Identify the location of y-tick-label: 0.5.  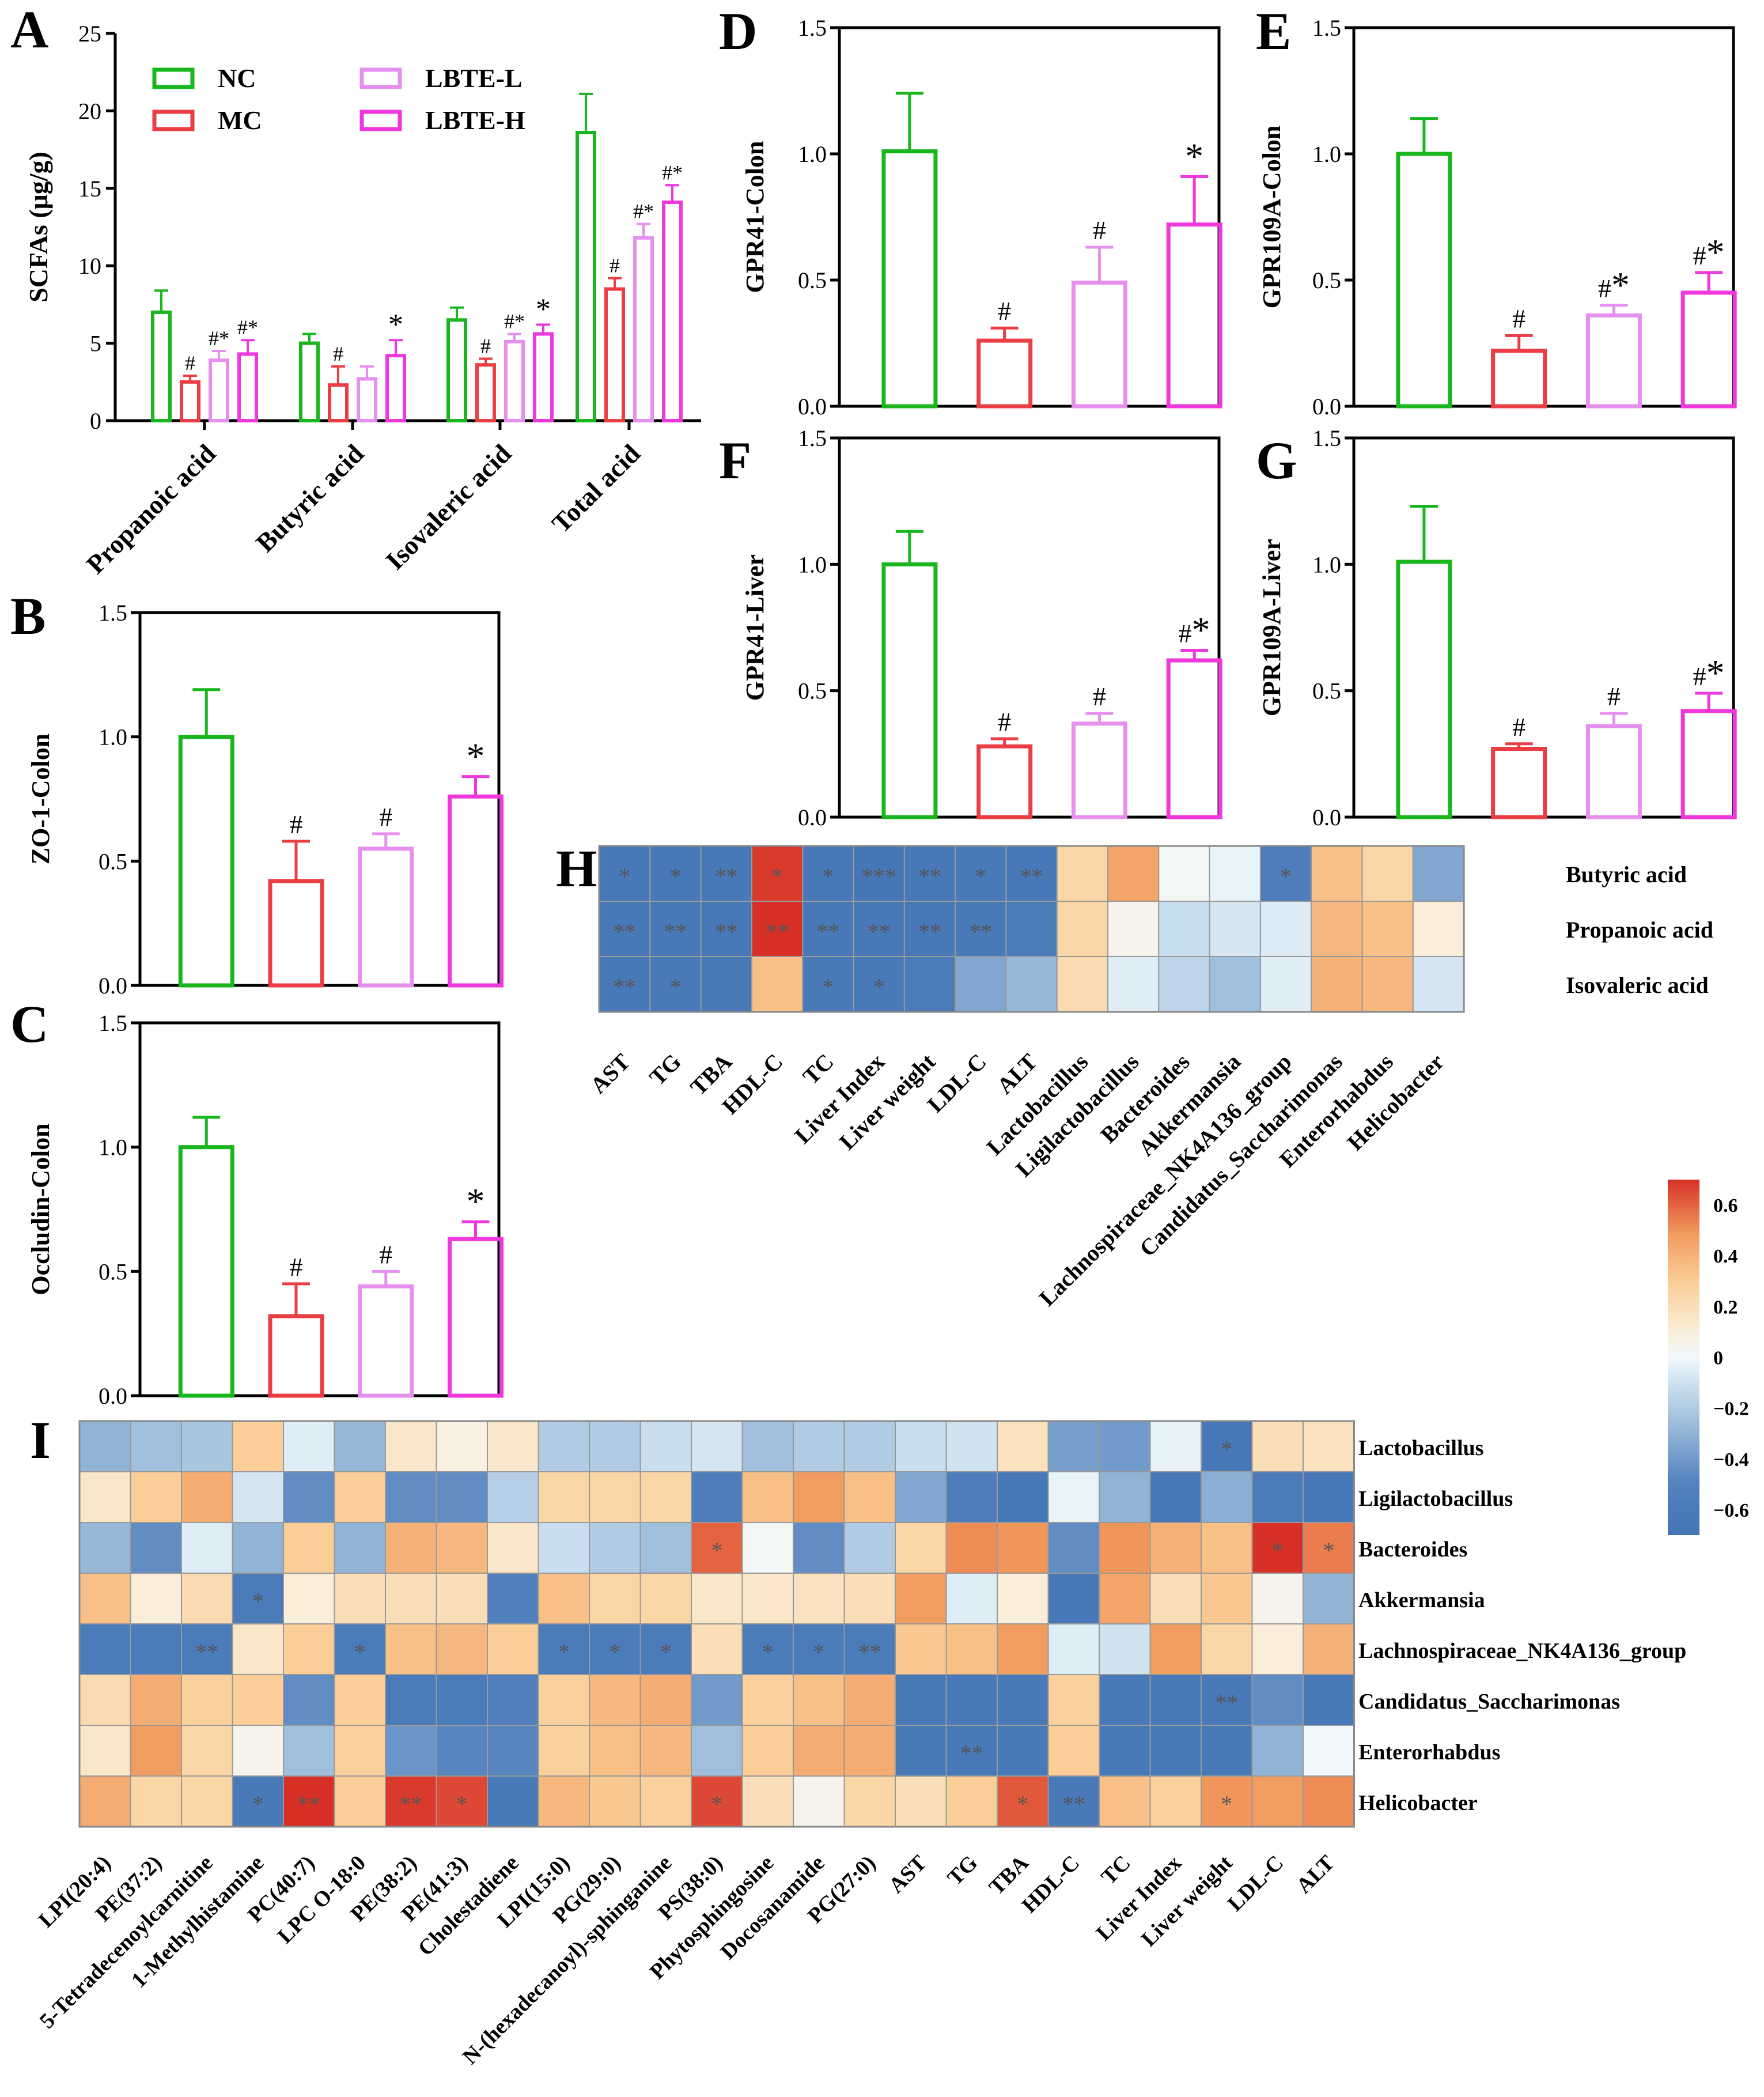
(1326, 280).